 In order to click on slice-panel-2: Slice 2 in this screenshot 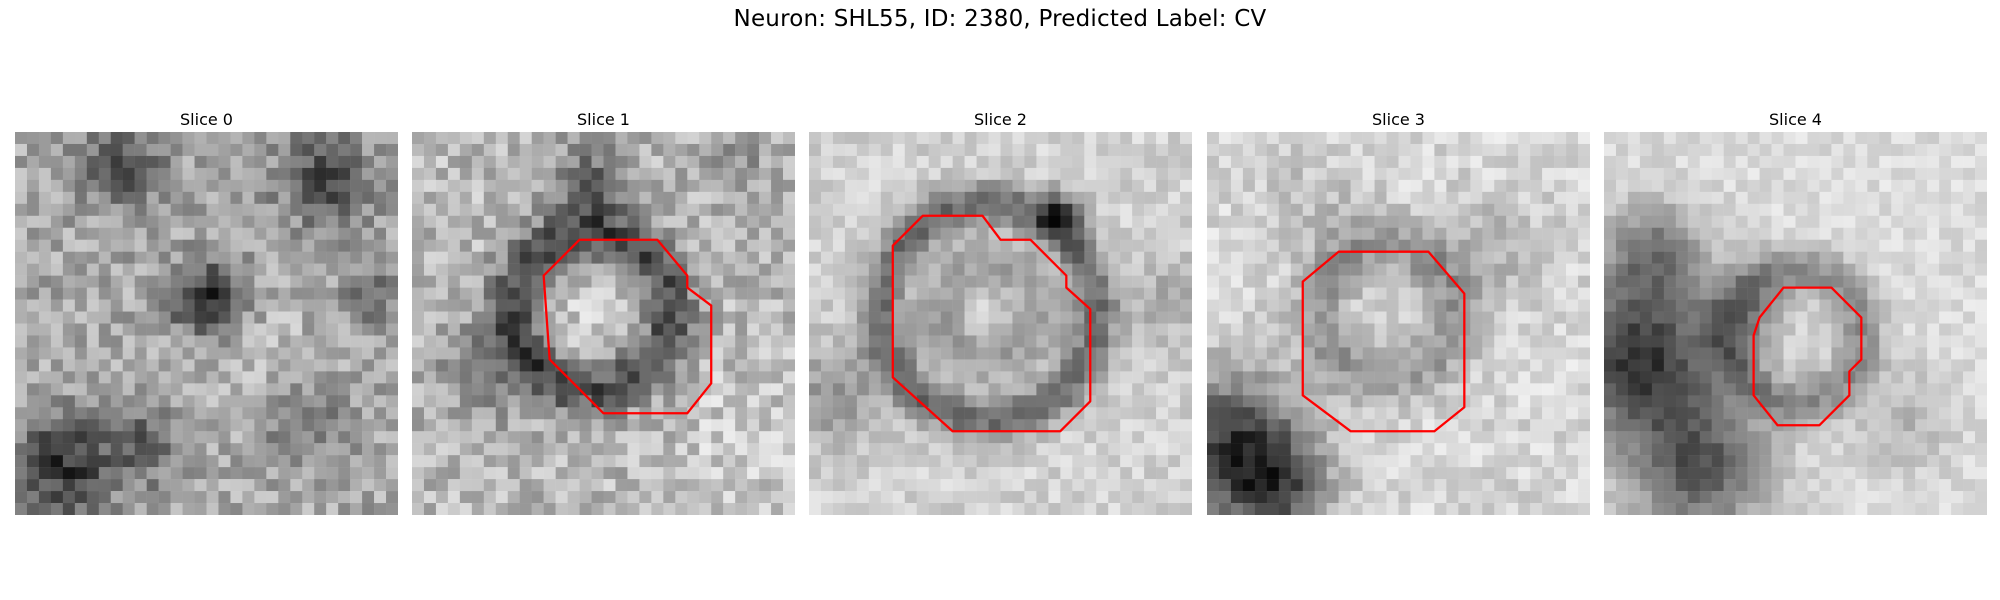, I will do `click(1000, 311)`.